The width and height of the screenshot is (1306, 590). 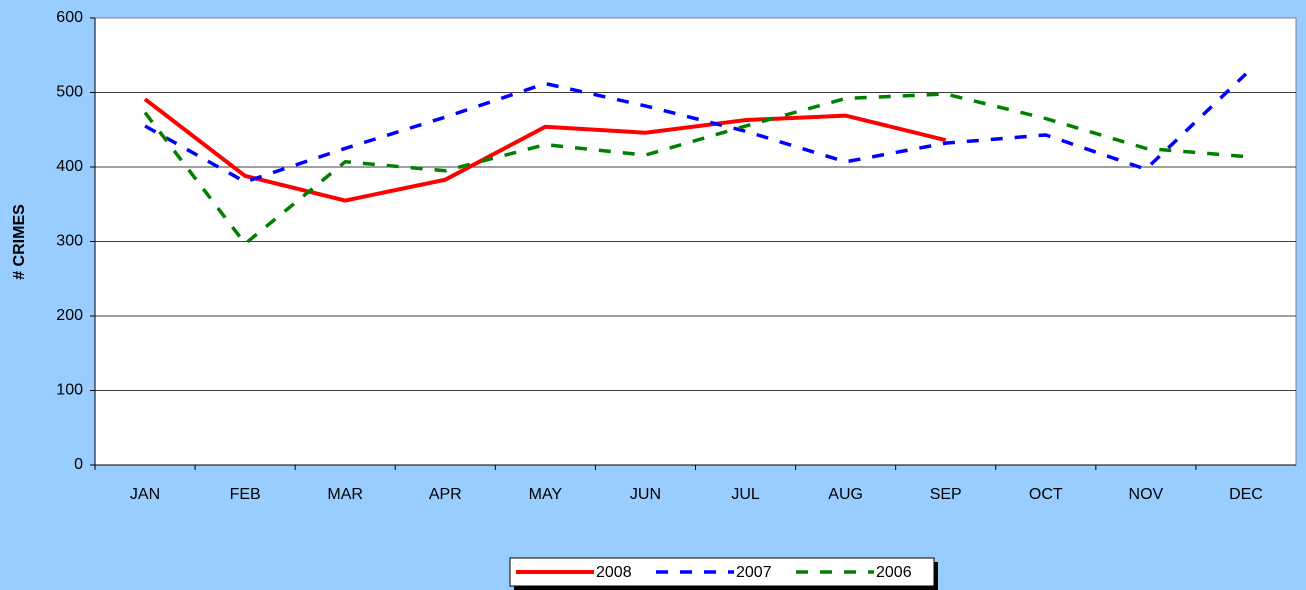 What do you see at coordinates (754, 572) in the screenshot?
I see `legend-label: 2007` at bounding box center [754, 572].